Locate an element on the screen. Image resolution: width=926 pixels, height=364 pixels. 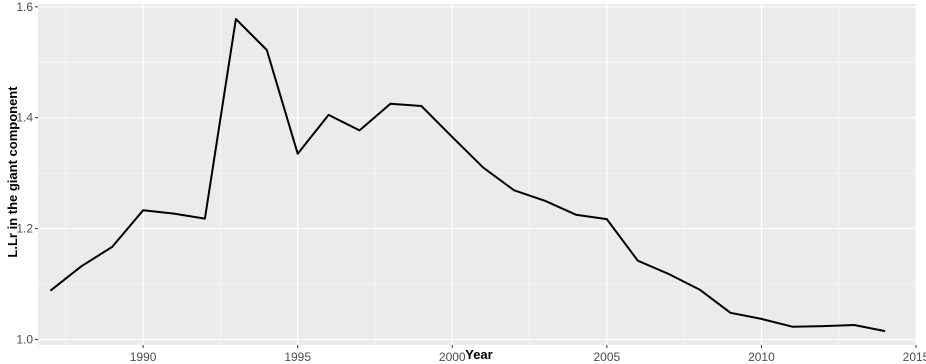
y-tick-label: 1.4 is located at coordinates (24, 118).